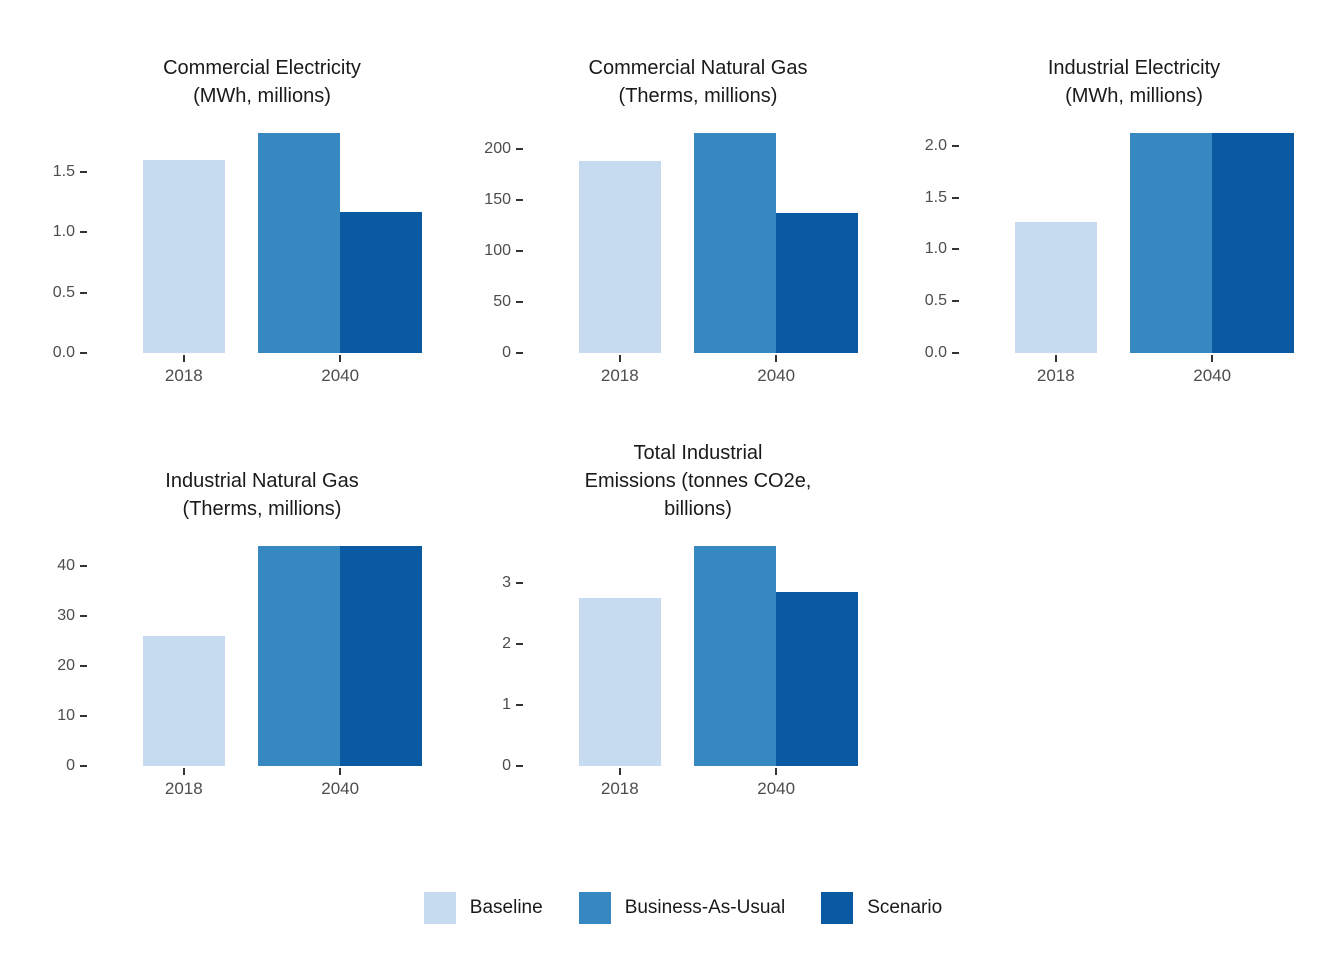 The height and width of the screenshot is (960, 1344). I want to click on facet-title-line: (Therms, millions), so click(262, 509).